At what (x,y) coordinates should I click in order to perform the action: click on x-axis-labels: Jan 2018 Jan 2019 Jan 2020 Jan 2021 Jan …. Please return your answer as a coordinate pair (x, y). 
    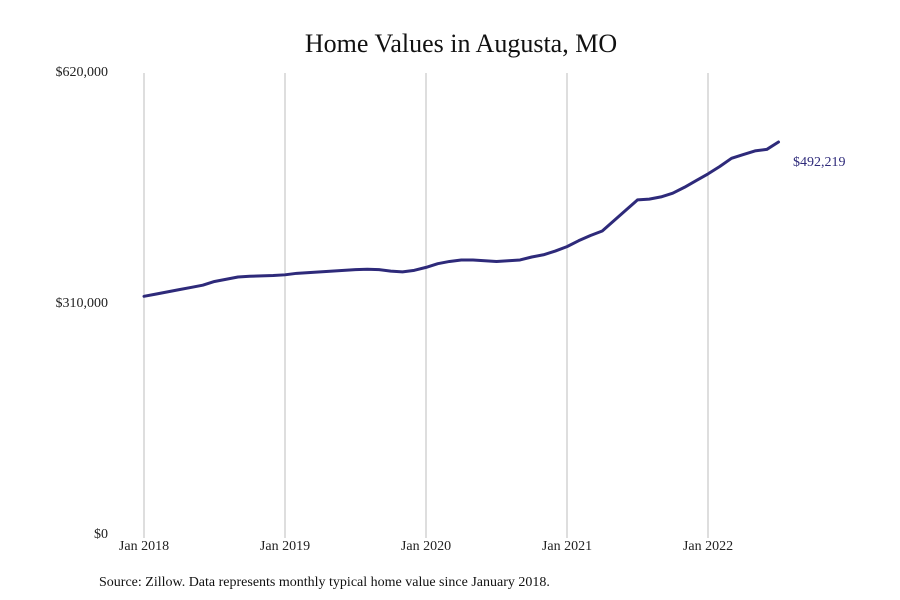
    Looking at the image, I should click on (426, 546).